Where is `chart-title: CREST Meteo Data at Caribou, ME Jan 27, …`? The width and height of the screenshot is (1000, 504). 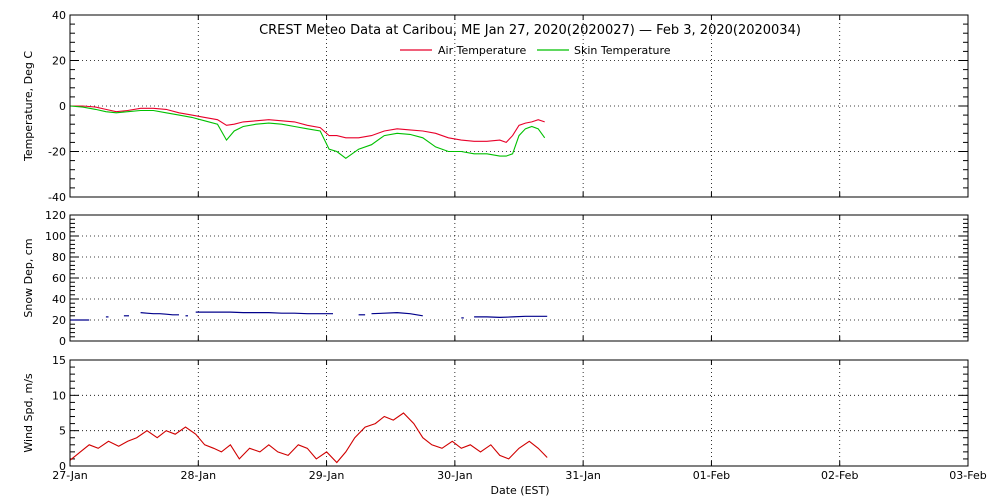
chart-title: CREST Meteo Data at Caribou, ME Jan 27, … is located at coordinates (530, 30).